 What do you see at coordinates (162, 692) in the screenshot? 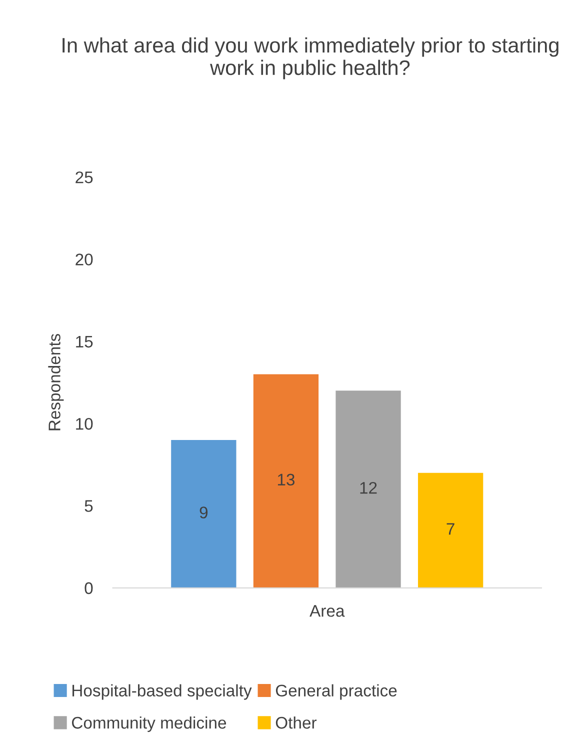
I see `legend-label: Hospital-based specialty` at bounding box center [162, 692].